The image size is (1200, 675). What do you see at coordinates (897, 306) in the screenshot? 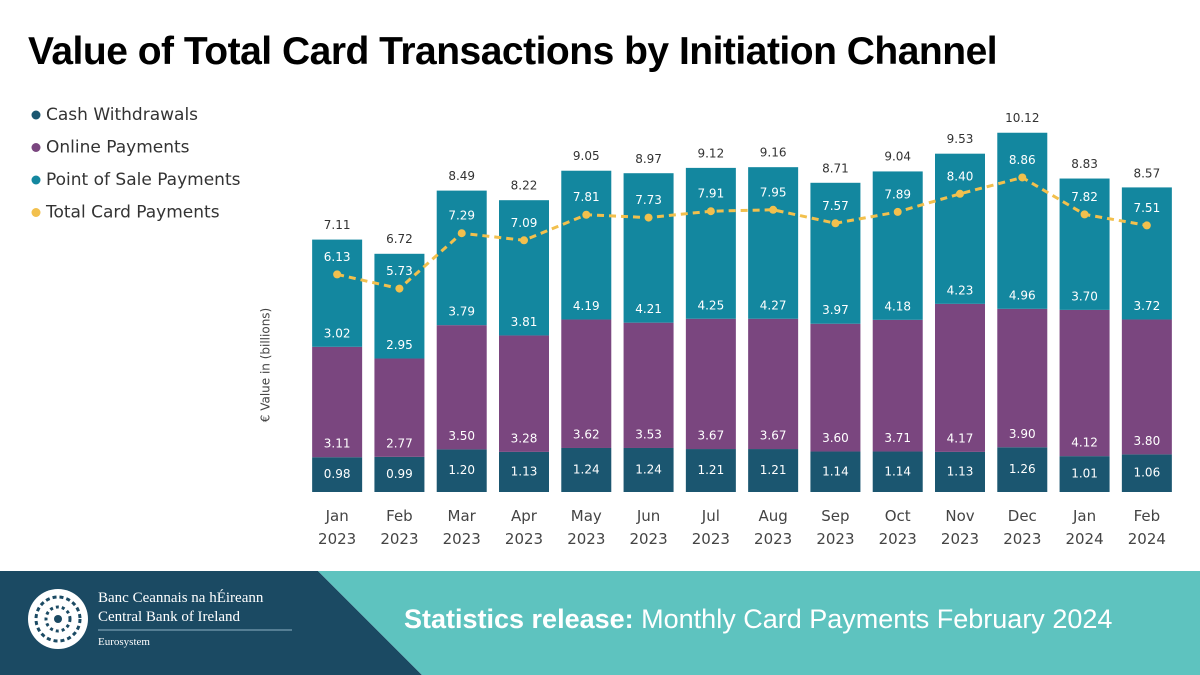
I see `value-label: 4.18` at bounding box center [897, 306].